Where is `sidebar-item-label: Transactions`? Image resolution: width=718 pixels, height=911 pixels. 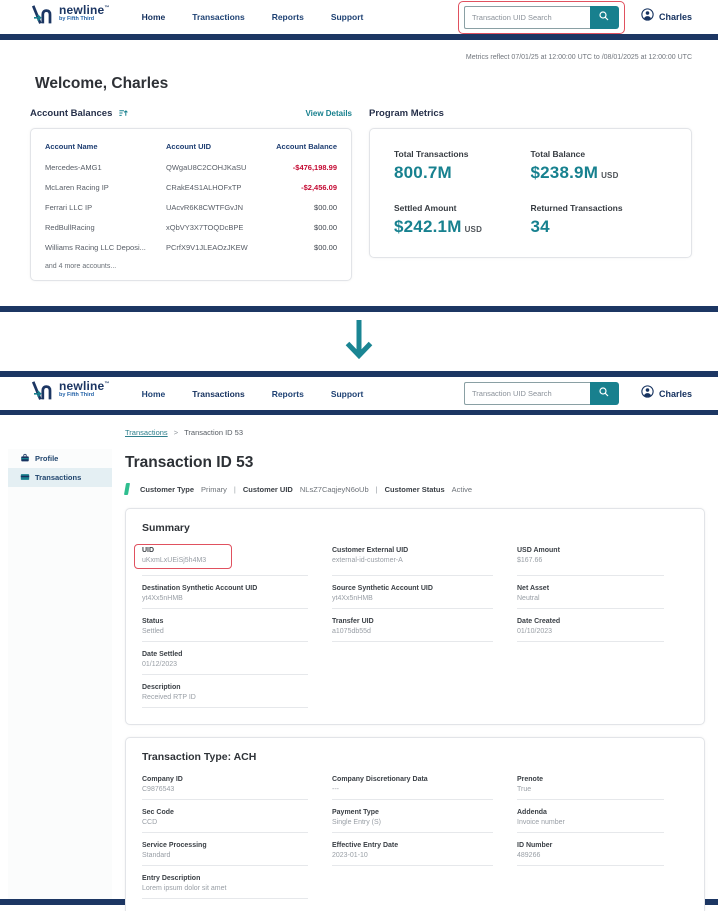
sidebar-item-label: Transactions is located at coordinates (58, 477).